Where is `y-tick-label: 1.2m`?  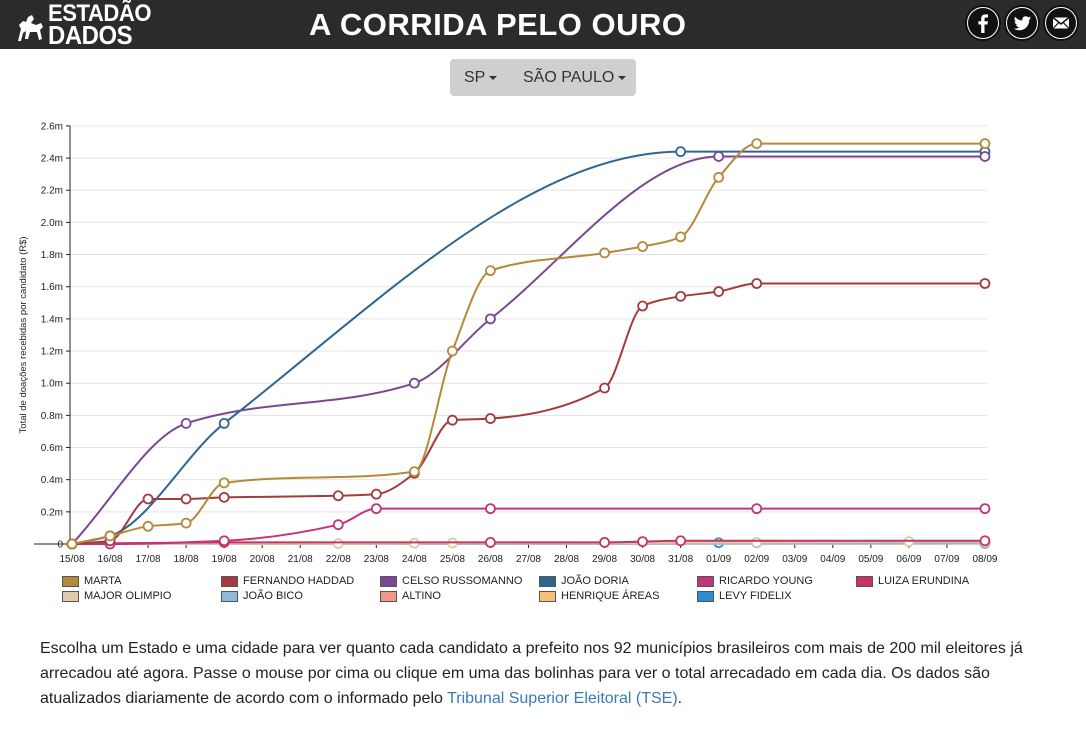
y-tick-label: 1.2m is located at coordinates (52, 352).